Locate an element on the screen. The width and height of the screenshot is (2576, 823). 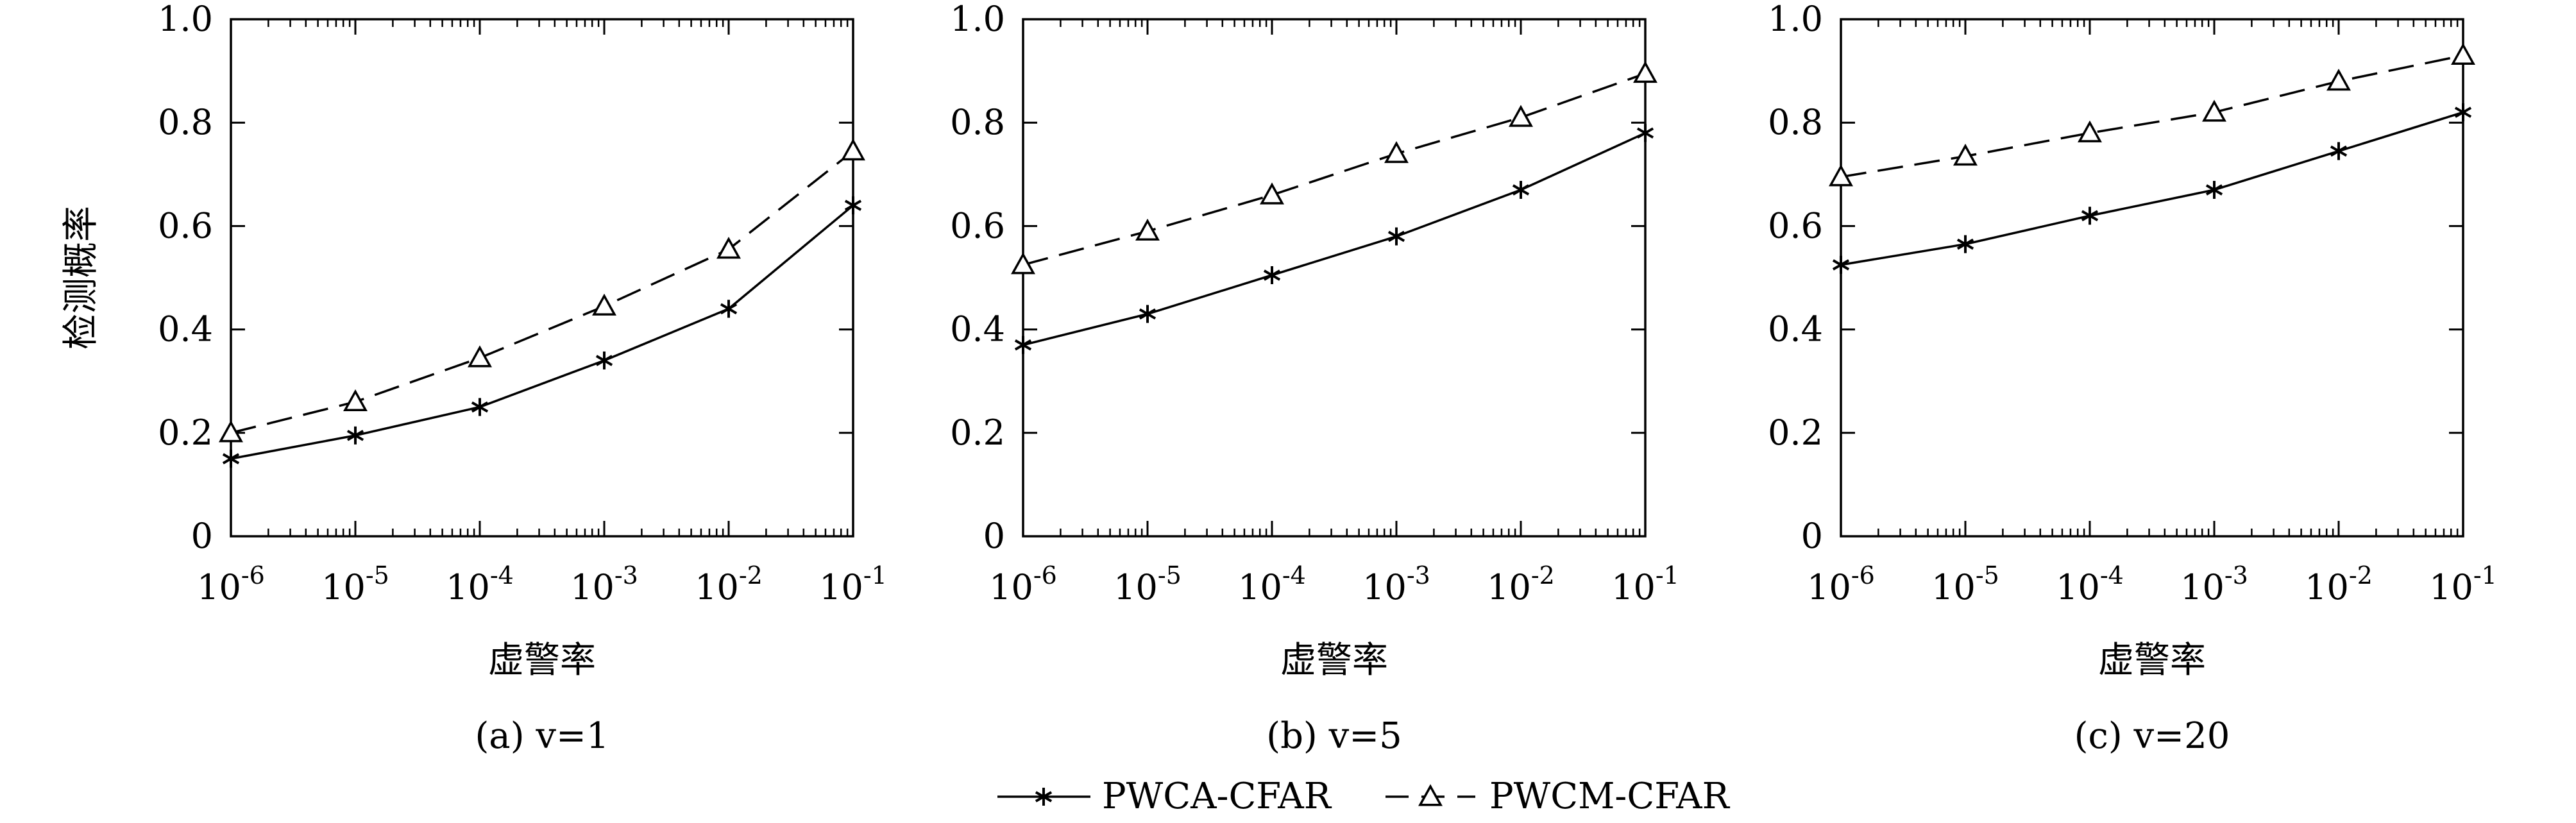
y-axis-label: 检测概率 is located at coordinates (81, 278).